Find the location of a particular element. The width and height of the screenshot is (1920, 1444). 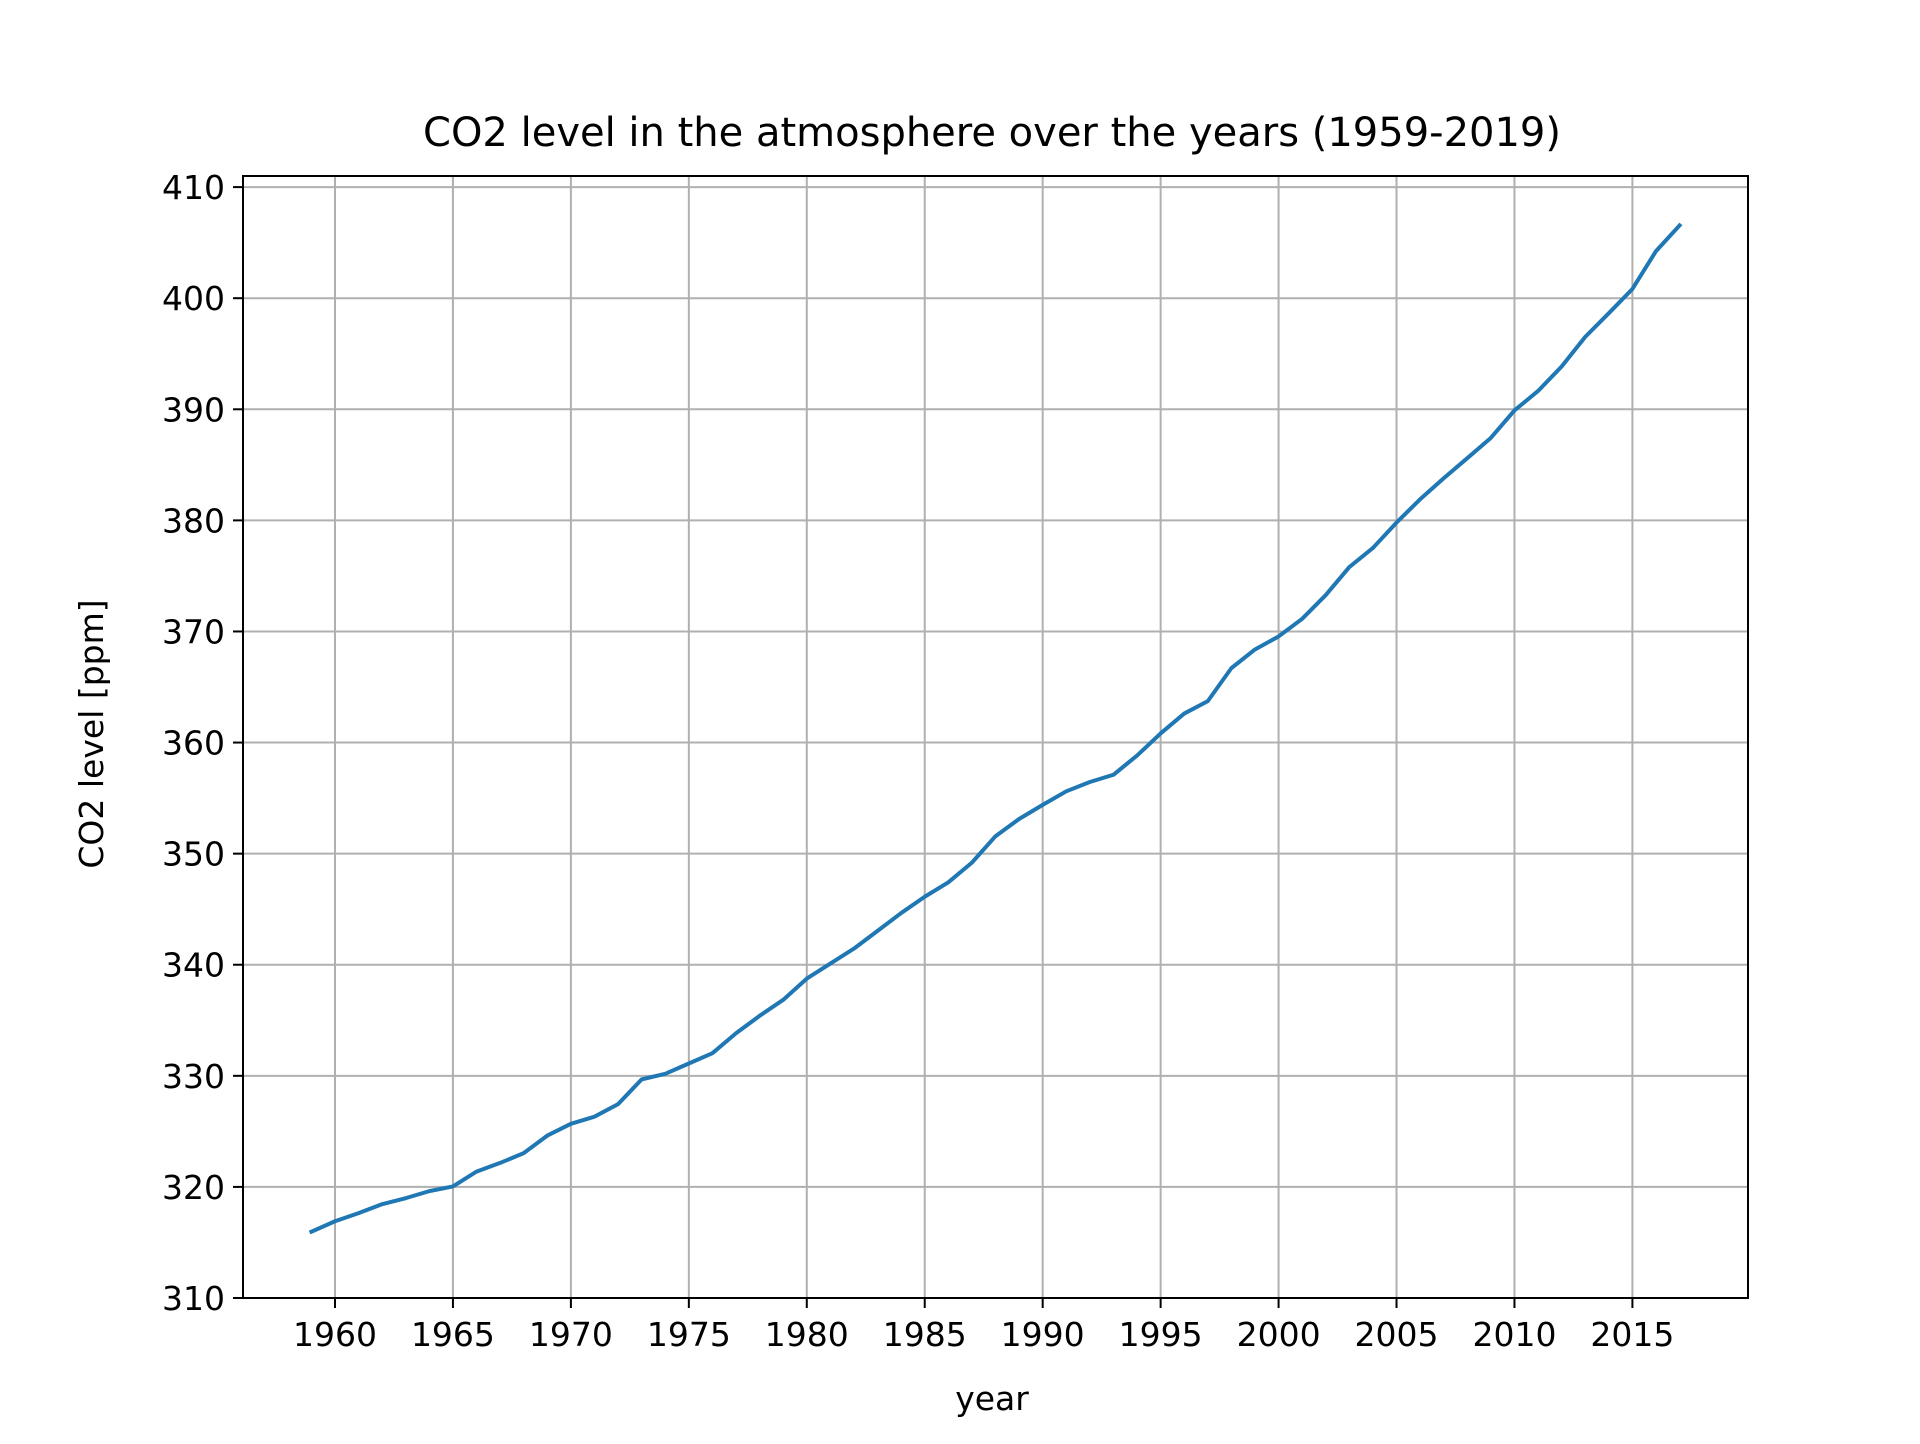

x-tick-label: 1970 is located at coordinates (571, 1334).